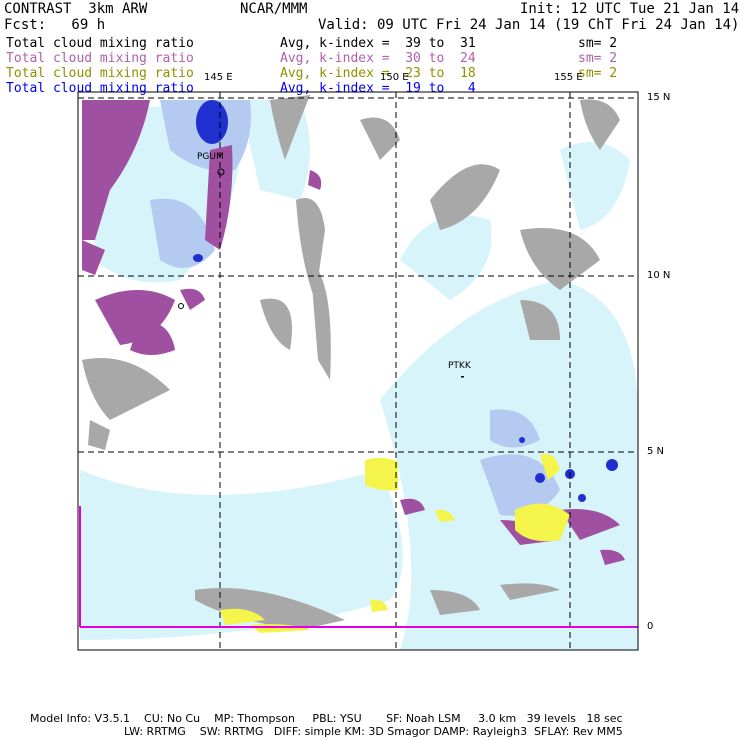 Image resolution: width=740 pixels, height=740 pixels. What do you see at coordinates (378, 58) in the screenshot?
I see `legend-row-2-avg: Avg, k-index = 30 to 24` at bounding box center [378, 58].